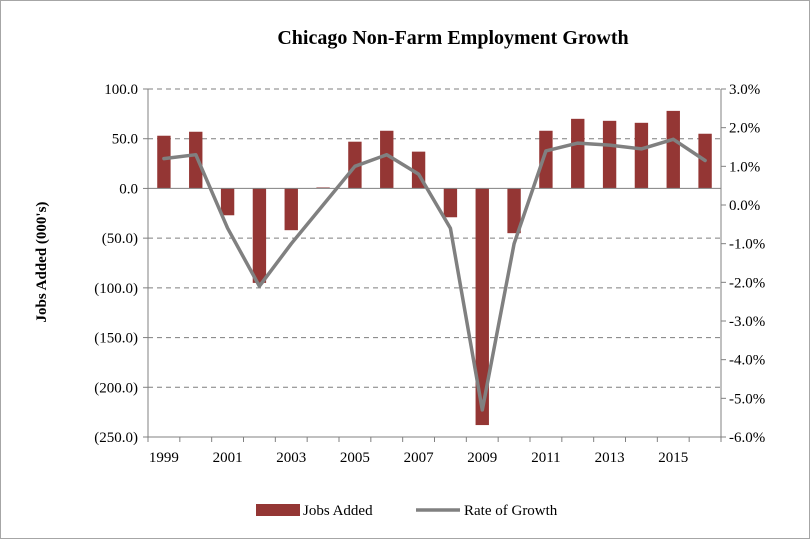 This screenshot has height=540, width=810. Describe the element at coordinates (610, 458) in the screenshot. I see `x-tick-label: 2013` at that location.